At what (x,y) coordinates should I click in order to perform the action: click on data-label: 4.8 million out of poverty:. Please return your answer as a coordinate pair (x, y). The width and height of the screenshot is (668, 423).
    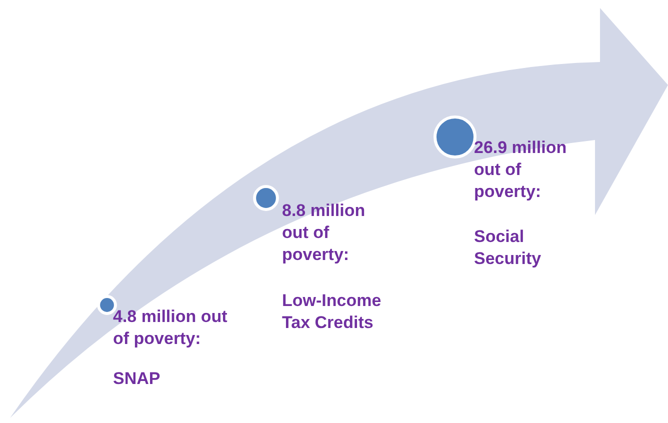
    Looking at the image, I should click on (170, 327).